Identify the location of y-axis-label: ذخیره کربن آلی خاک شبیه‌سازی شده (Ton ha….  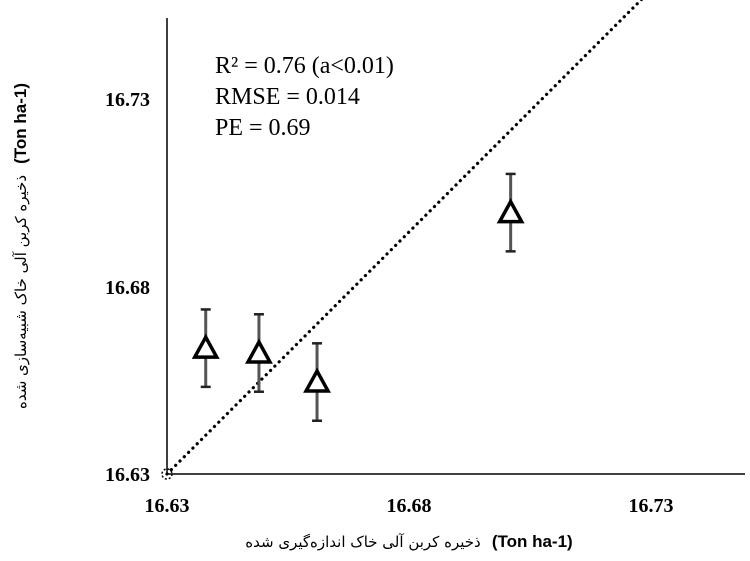
(20, 246).